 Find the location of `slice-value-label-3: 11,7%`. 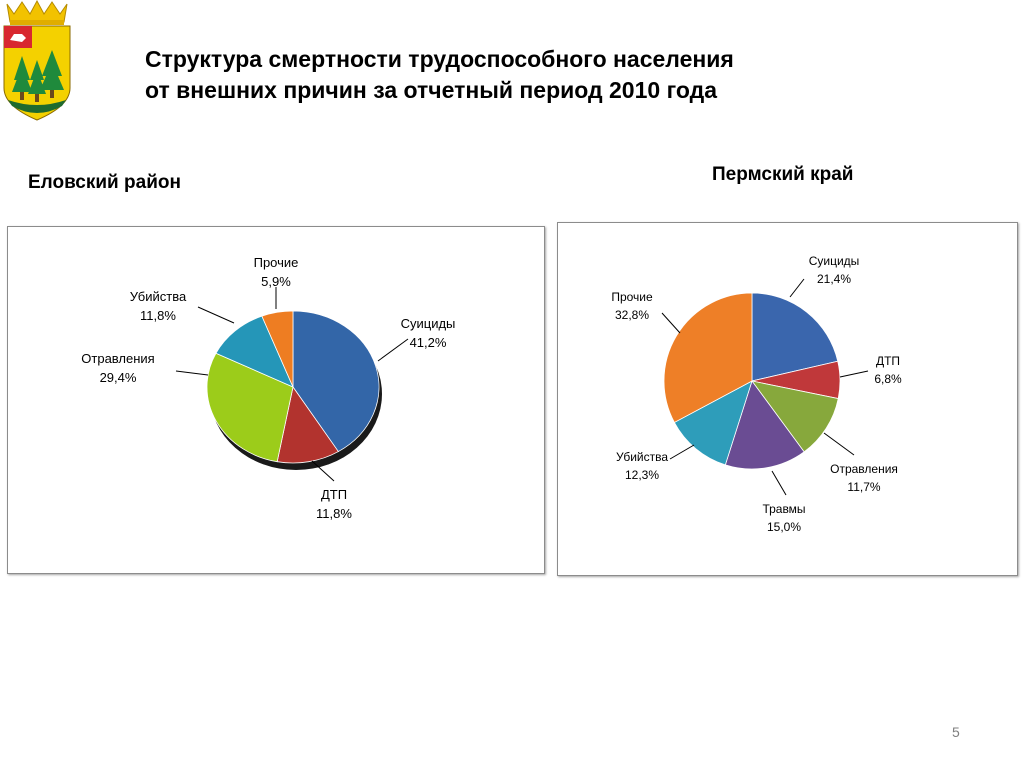

slice-value-label-3: 11,7% is located at coordinates (863, 487).